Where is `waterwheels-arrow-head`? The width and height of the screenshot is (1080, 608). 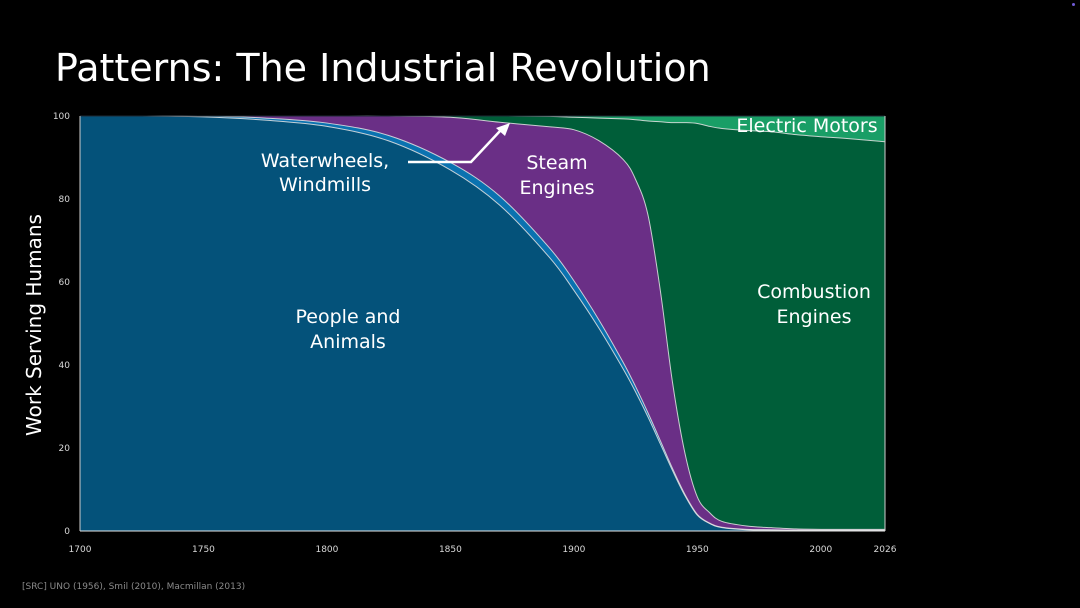 waterwheels-arrow-head is located at coordinates (503, 129).